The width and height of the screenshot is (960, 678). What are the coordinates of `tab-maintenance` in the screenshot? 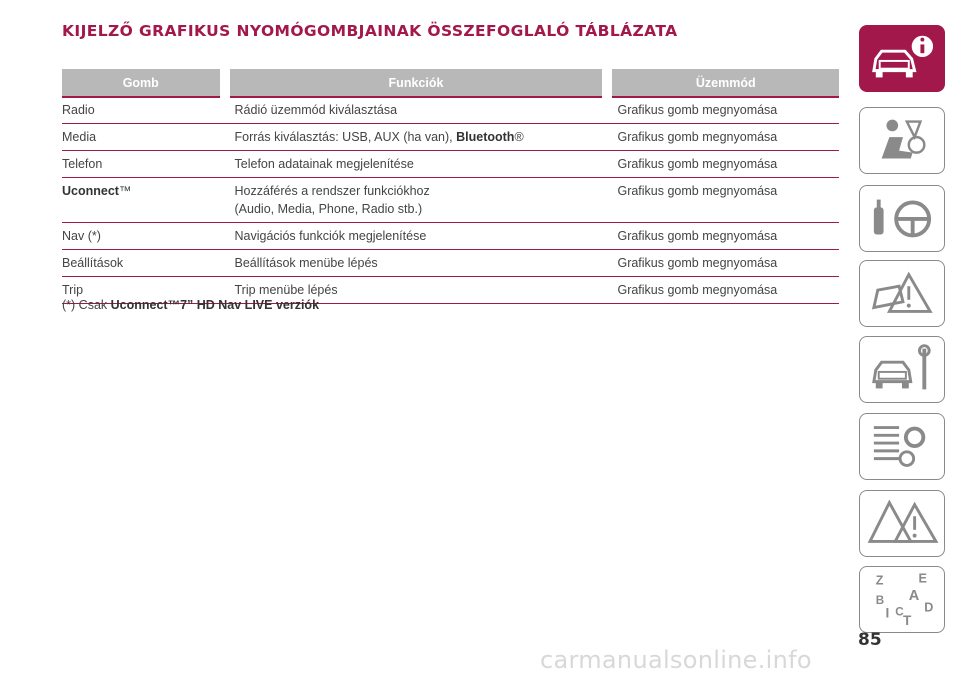 It's located at (902, 369).